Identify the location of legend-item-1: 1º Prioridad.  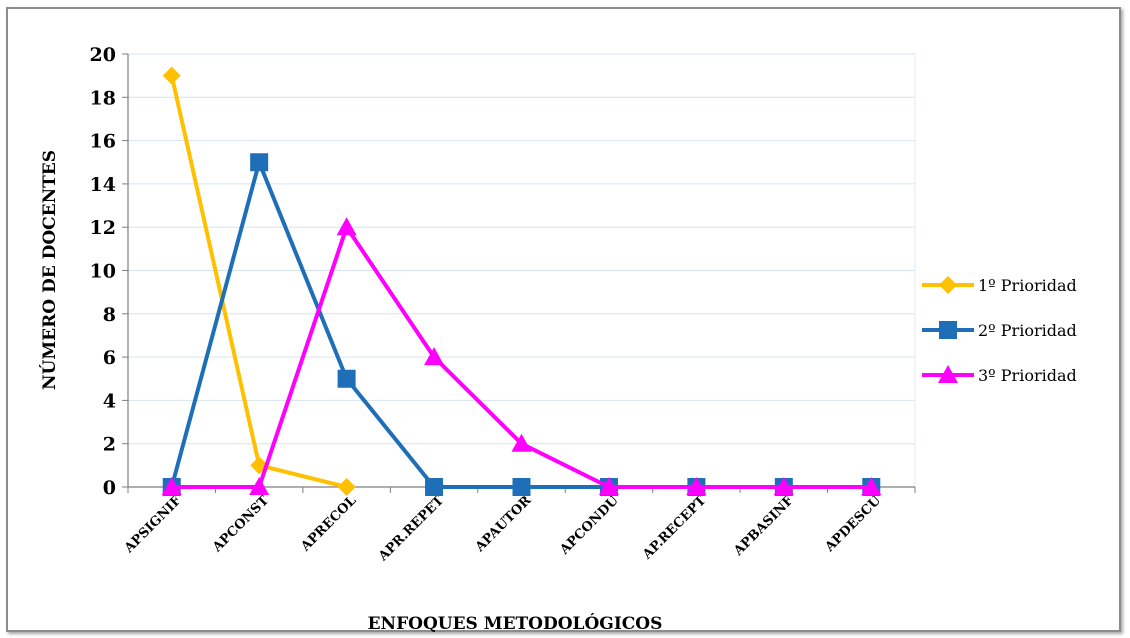
(999, 285).